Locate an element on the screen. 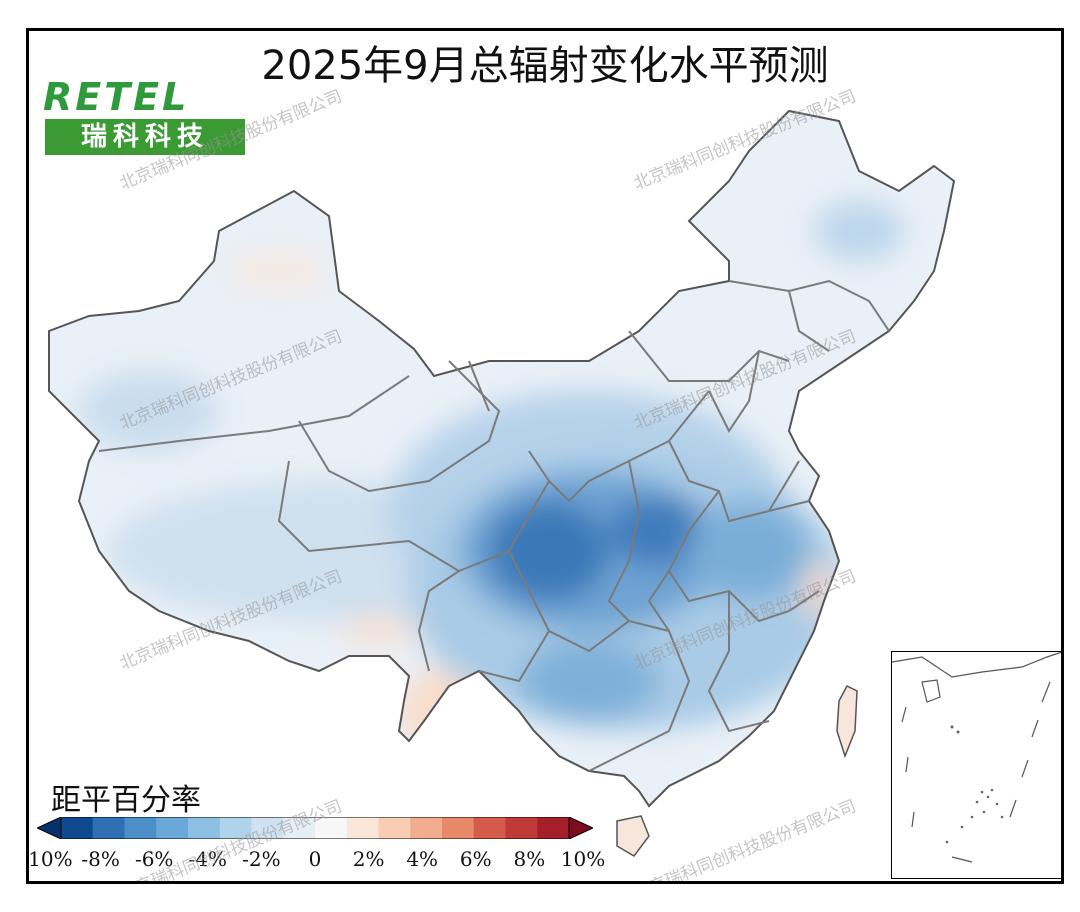  colorbar is located at coordinates (315, 828).